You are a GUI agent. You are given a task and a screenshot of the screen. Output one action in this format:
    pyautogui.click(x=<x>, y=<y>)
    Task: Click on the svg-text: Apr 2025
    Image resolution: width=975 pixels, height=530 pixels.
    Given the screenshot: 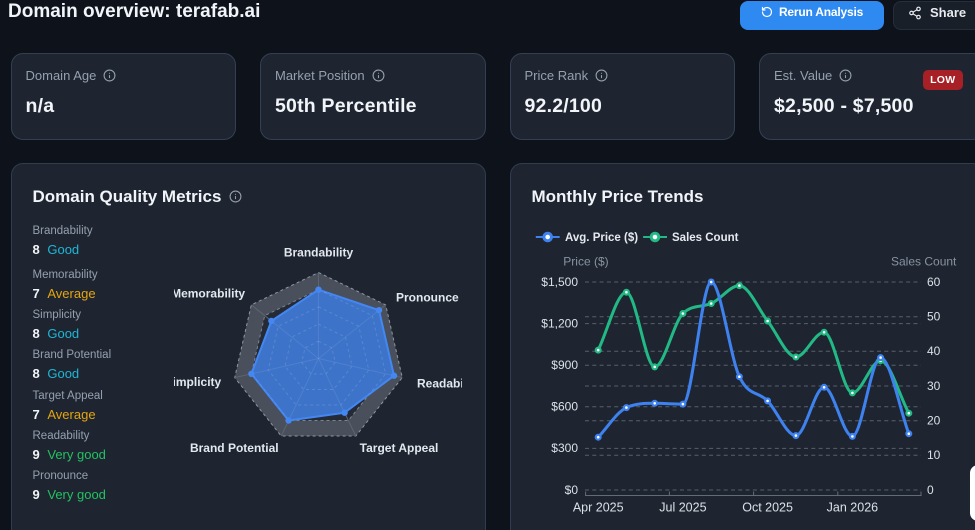 What is the action you would take?
    pyautogui.click(x=598, y=508)
    